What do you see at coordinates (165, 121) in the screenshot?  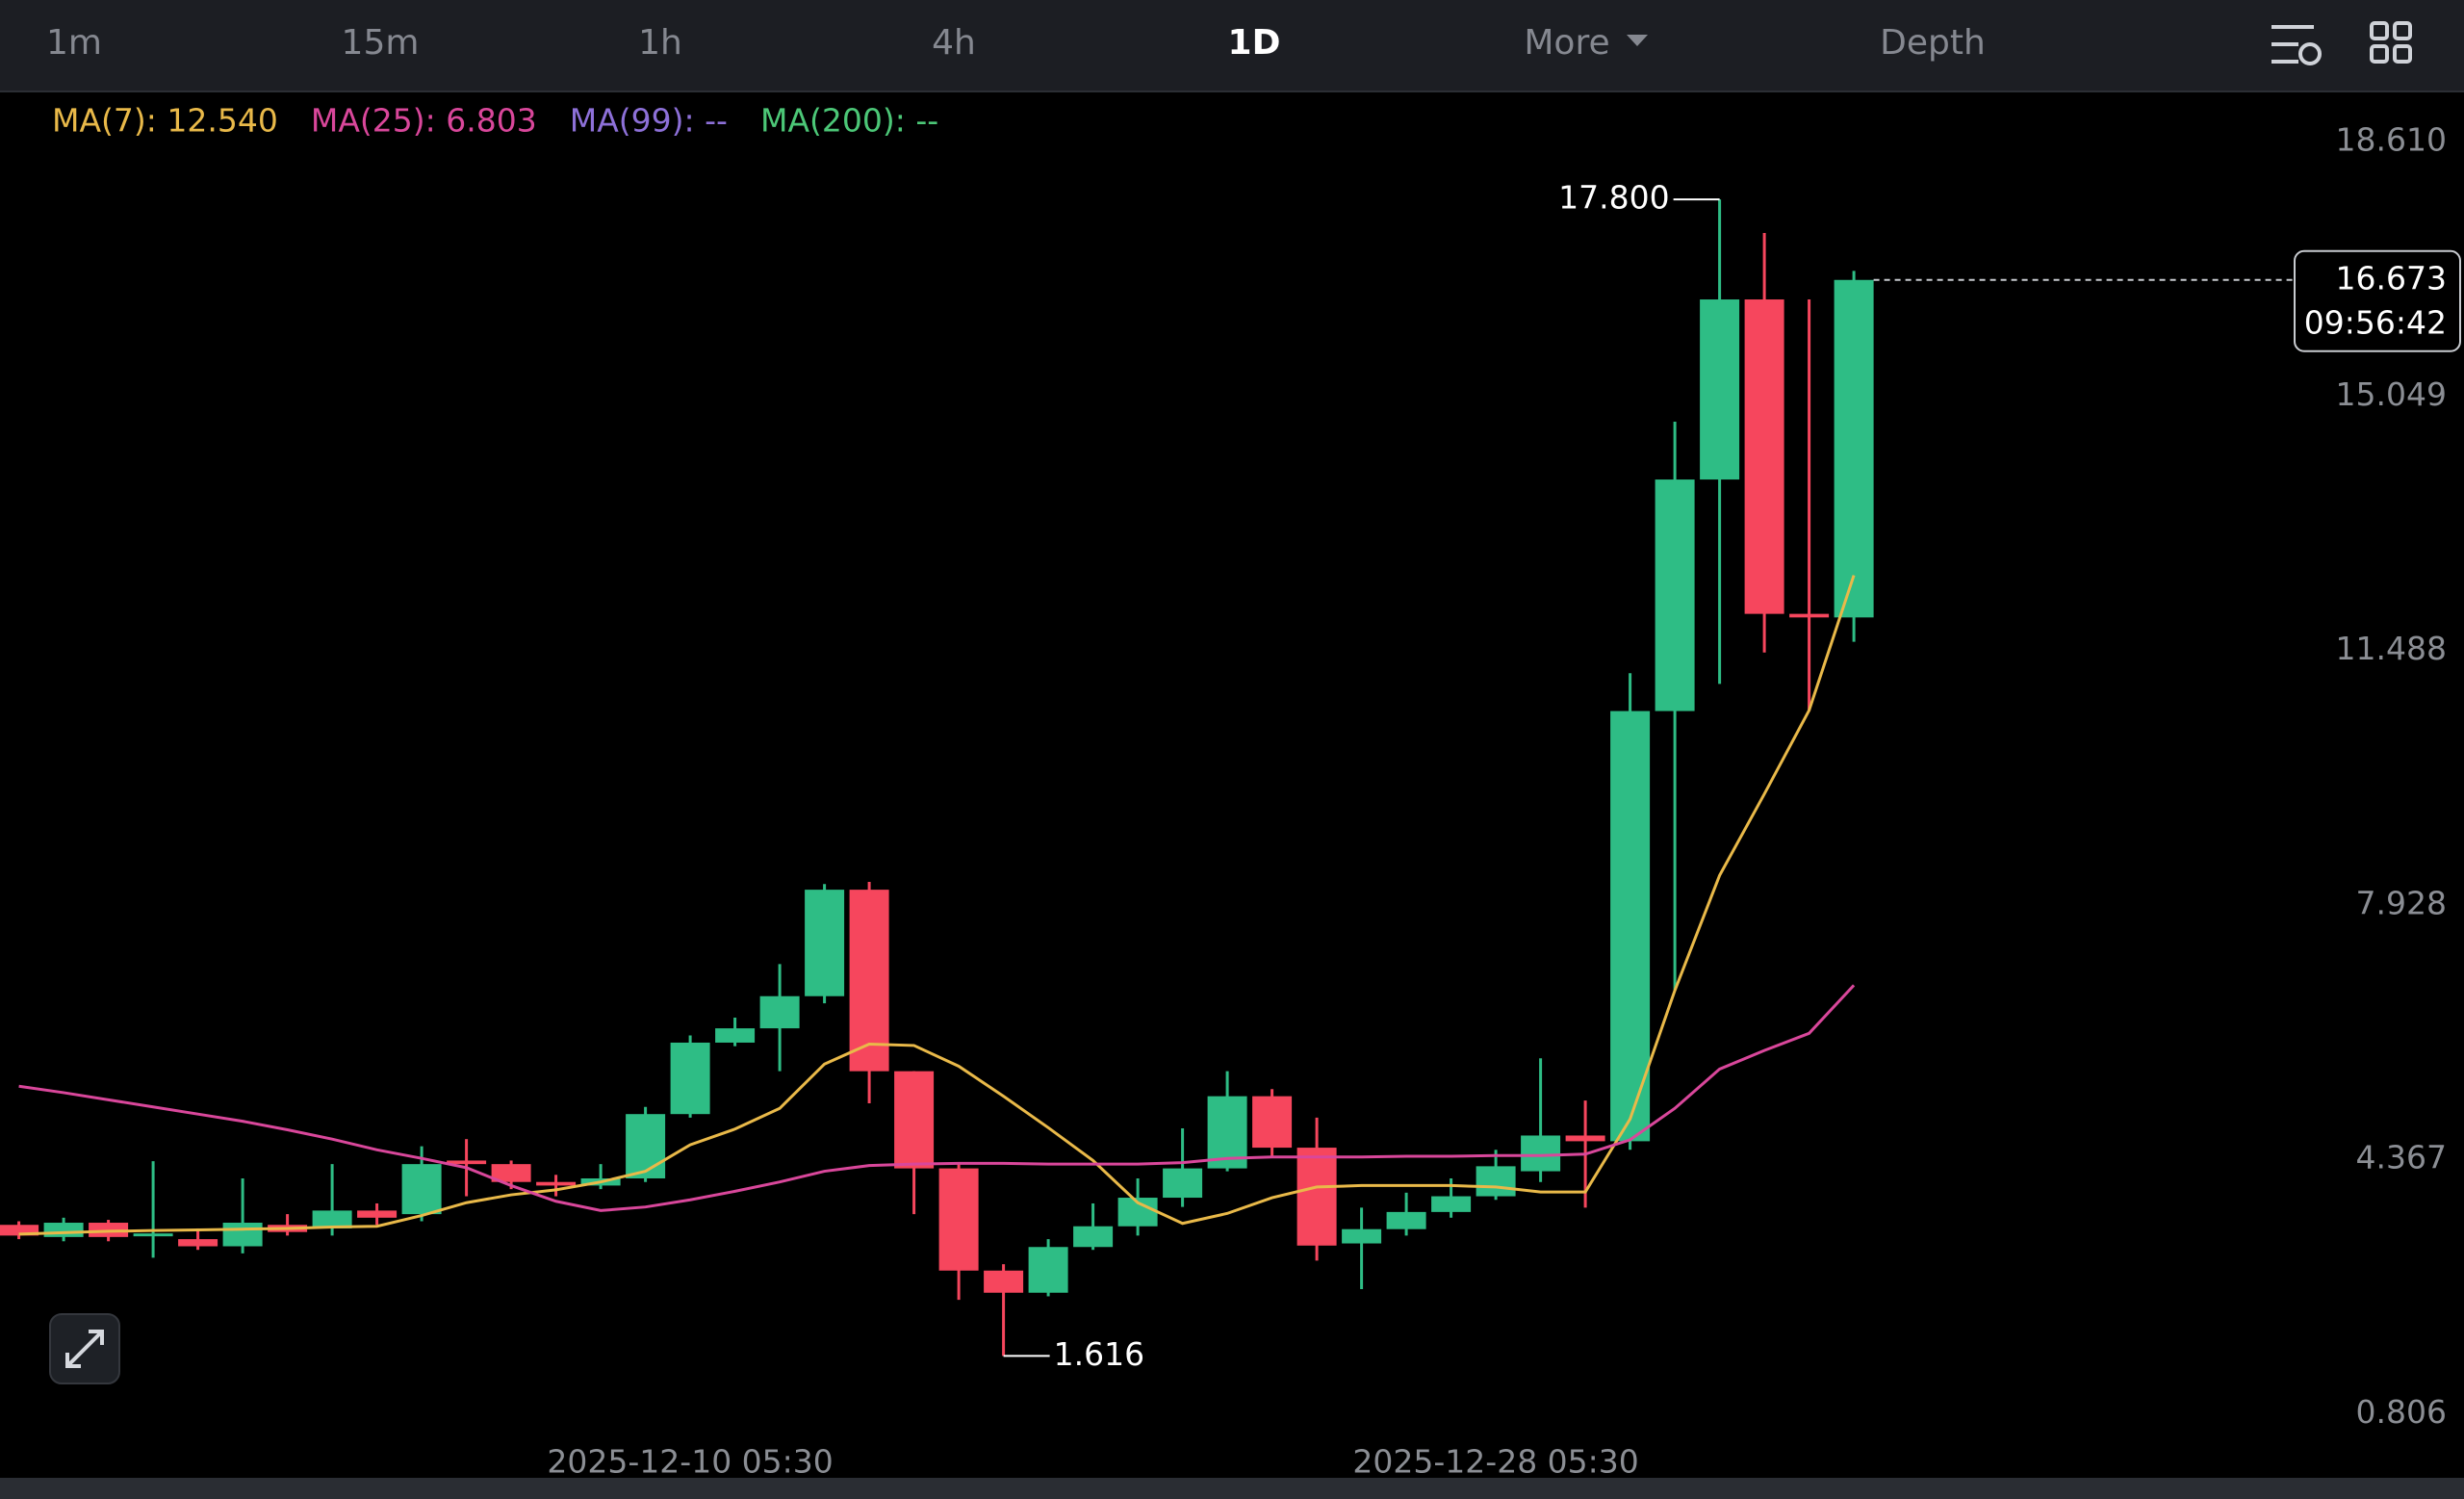 I see `legend-entry: MA(7): 12.540` at bounding box center [165, 121].